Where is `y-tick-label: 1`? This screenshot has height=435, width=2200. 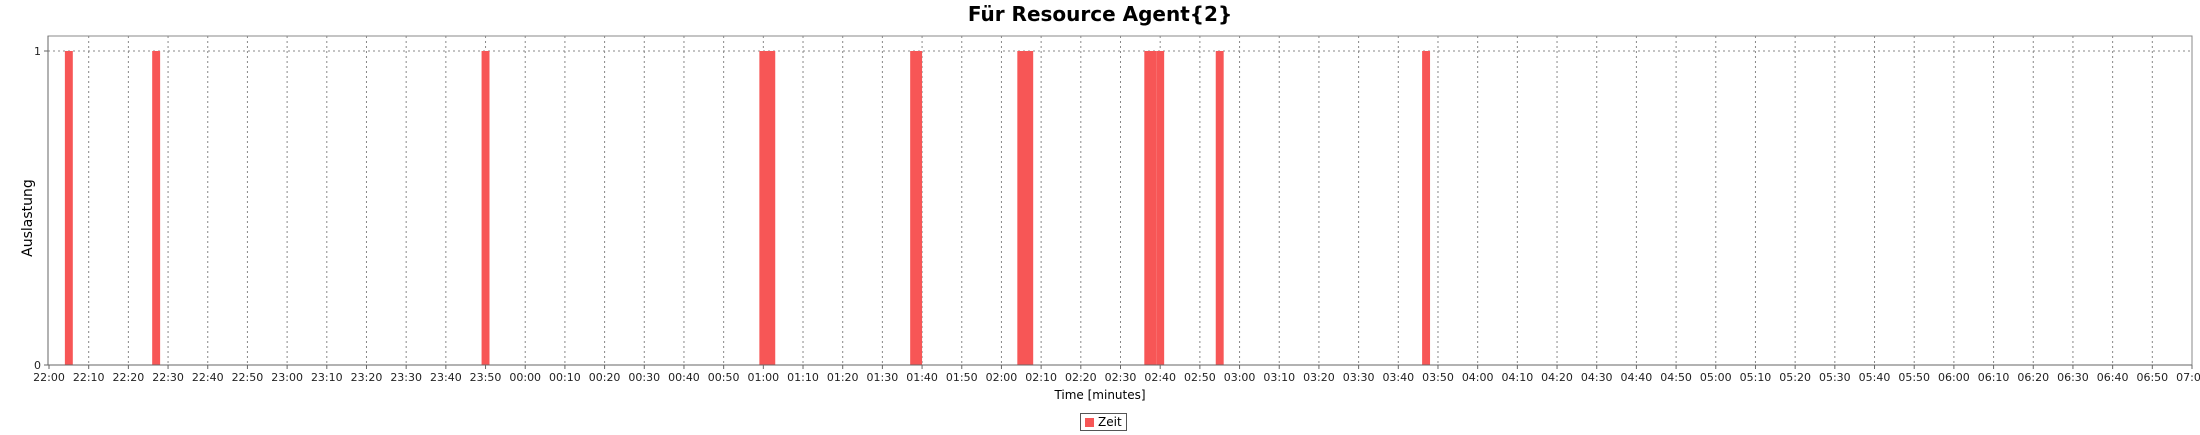
y-tick-label: 1 is located at coordinates (37, 51).